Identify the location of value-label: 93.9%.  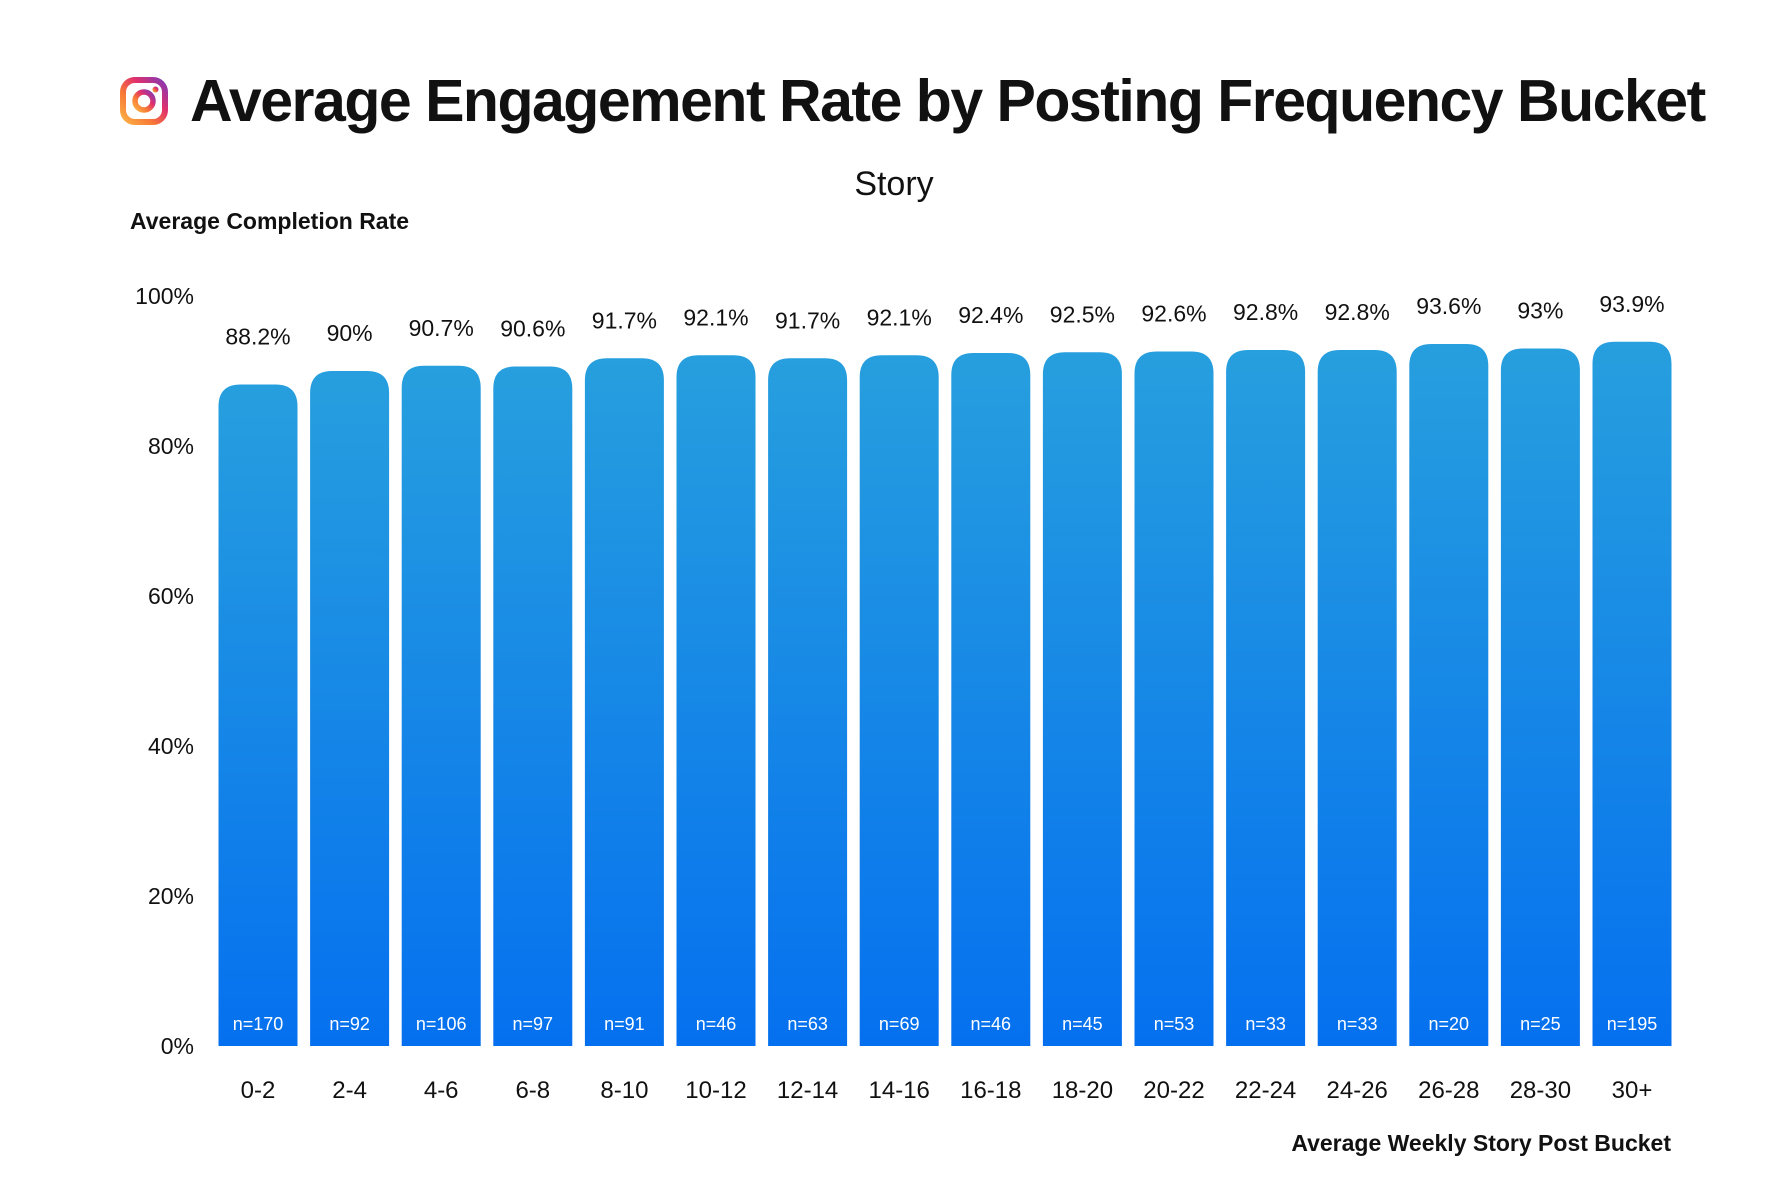
(1631, 304).